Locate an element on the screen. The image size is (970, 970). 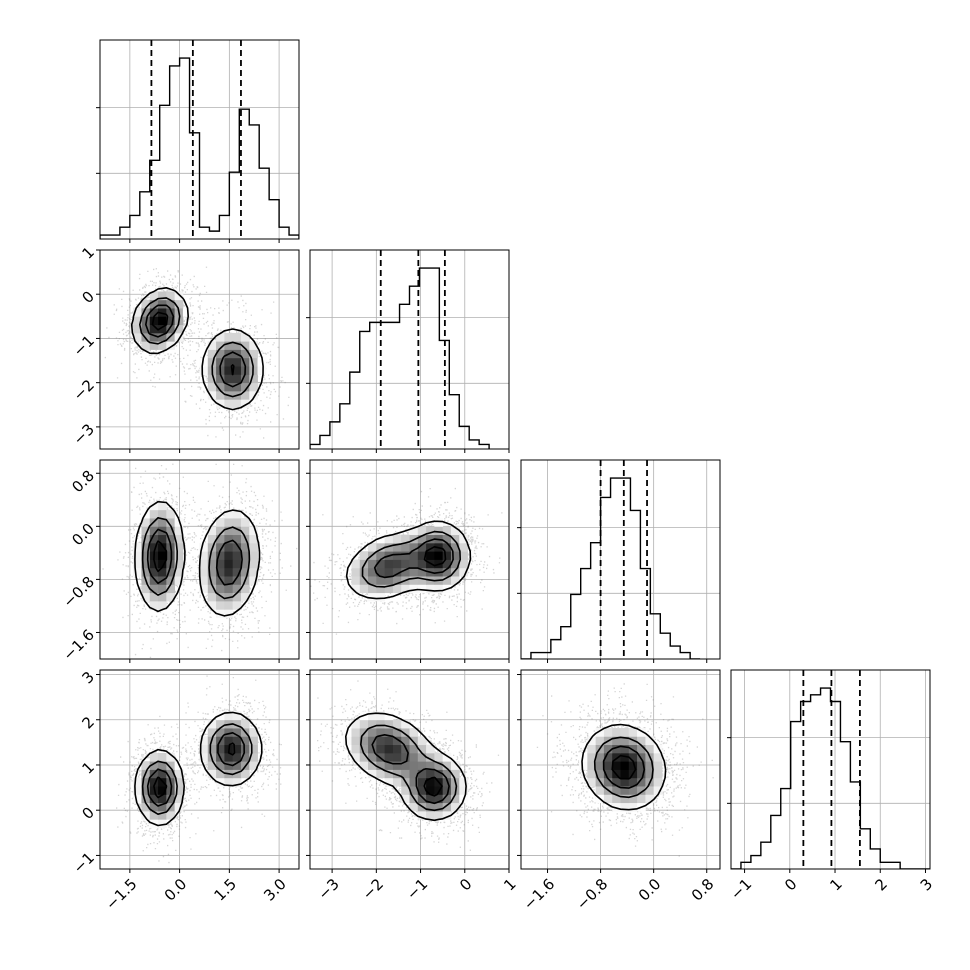
x-tick-label-3-2: 1 is located at coordinates (835, 884).